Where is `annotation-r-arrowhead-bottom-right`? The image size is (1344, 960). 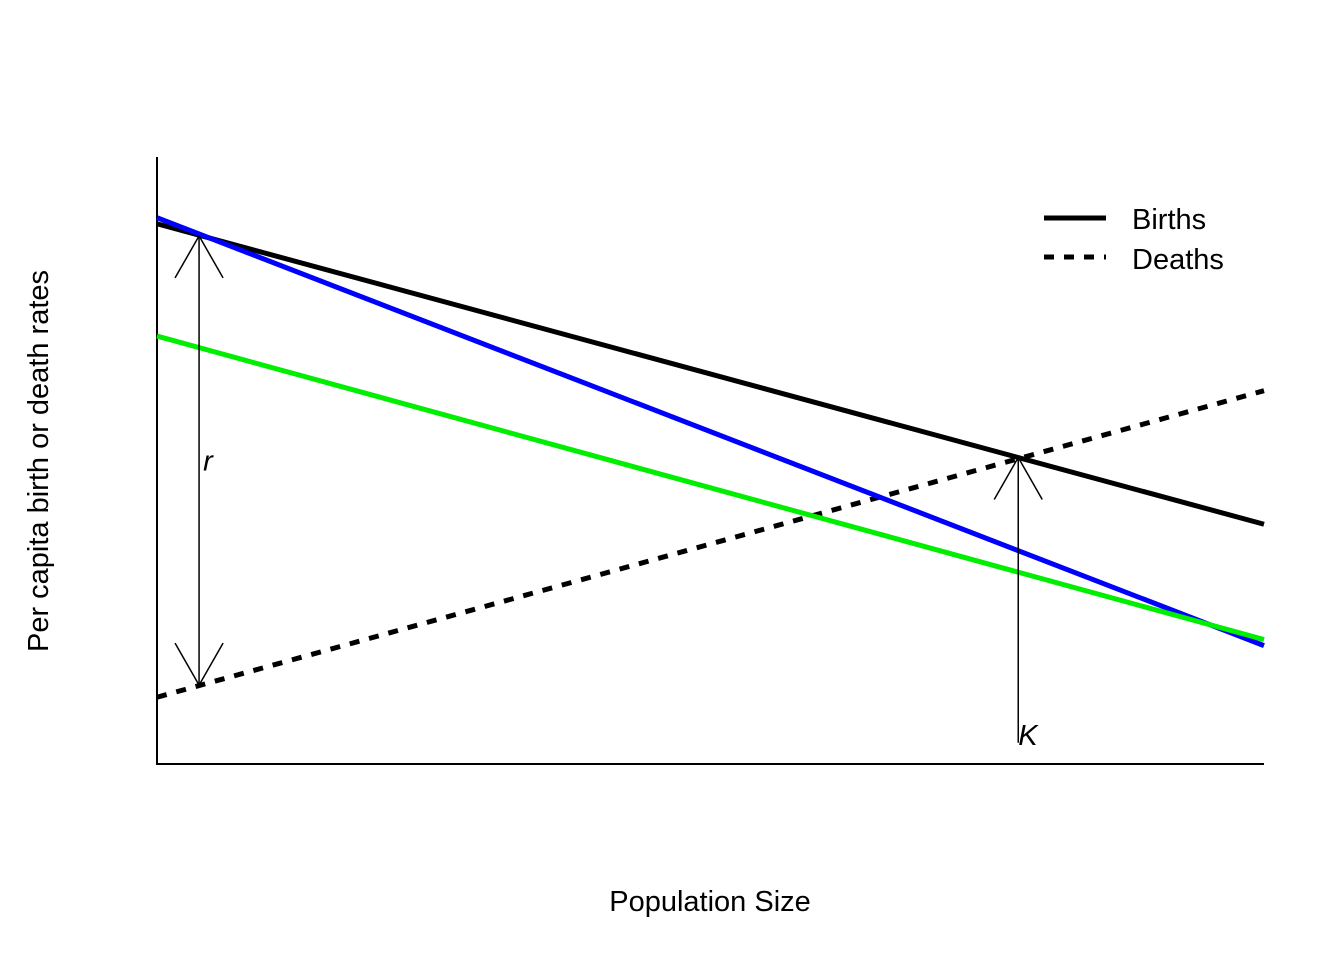
annotation-r-arrowhead-bottom-right is located at coordinates (211, 664).